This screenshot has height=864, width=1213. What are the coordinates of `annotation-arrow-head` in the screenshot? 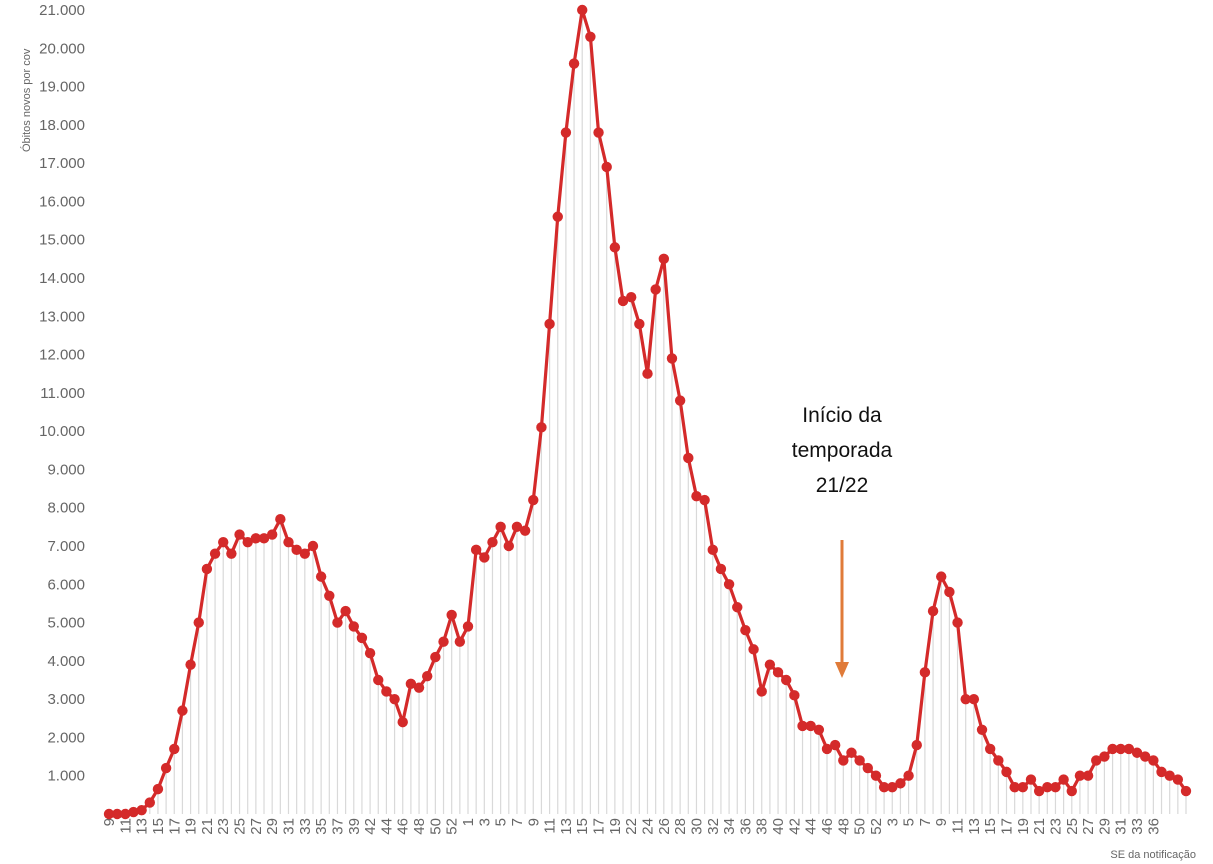 It's located at (842, 670).